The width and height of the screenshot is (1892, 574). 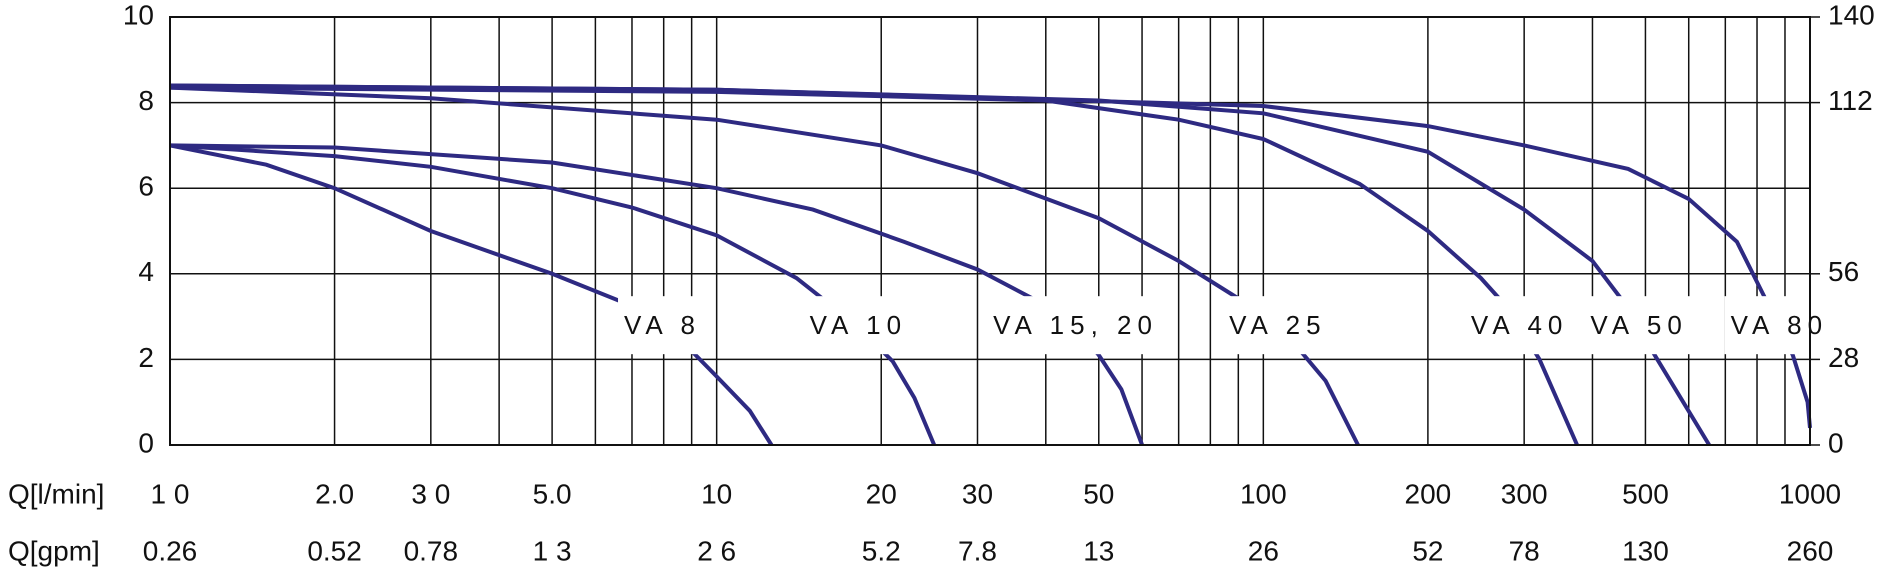 I want to click on curve-label: VA 25, so click(x=1277, y=325).